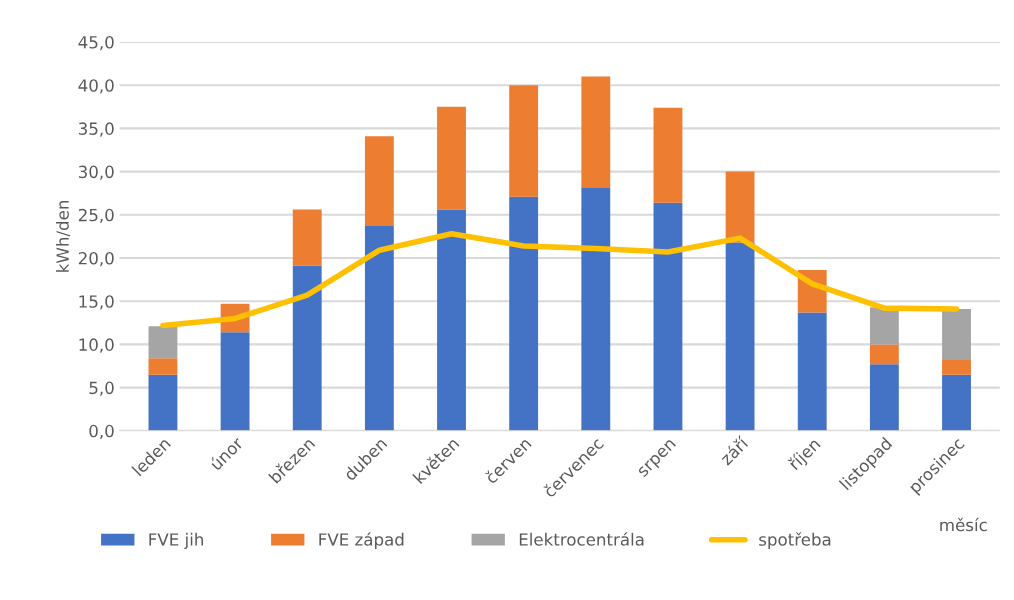  Describe the element at coordinates (176, 540) in the screenshot. I see `legend-label: FVE jih` at that location.